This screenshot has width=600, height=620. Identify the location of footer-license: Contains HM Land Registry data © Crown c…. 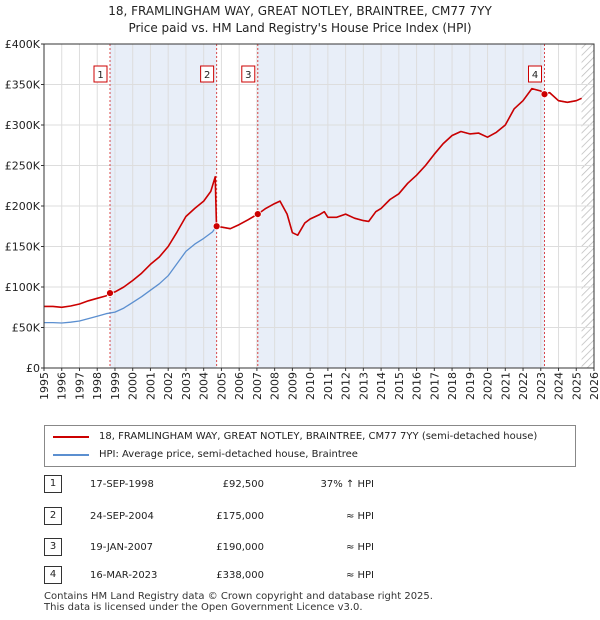
(238, 602).